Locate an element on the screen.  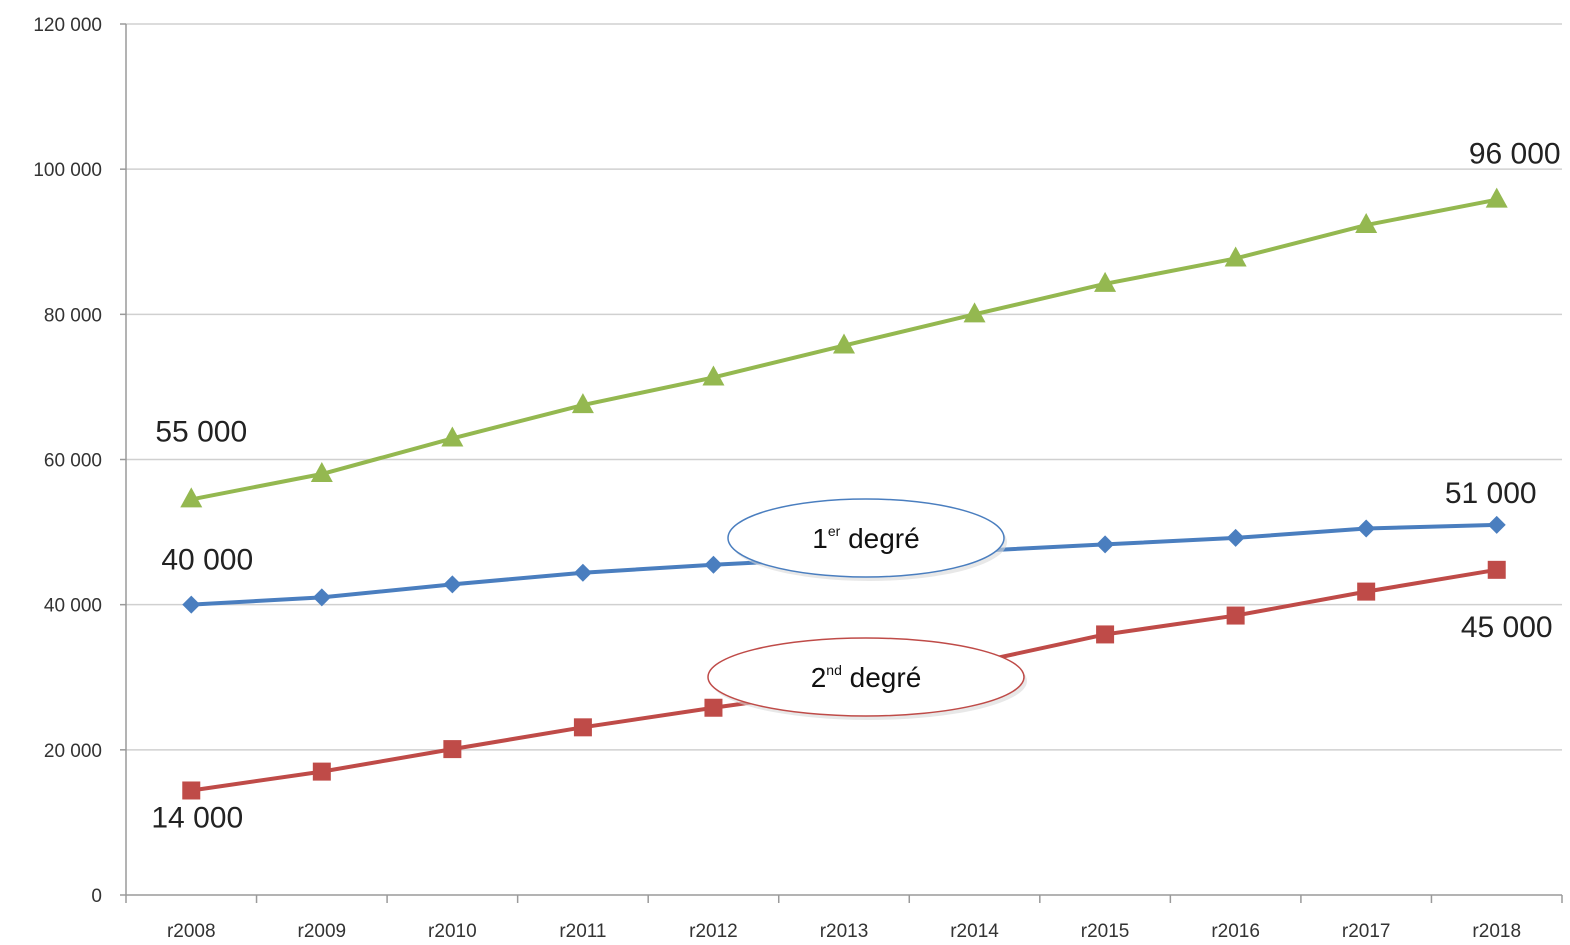
x-tick-label: r2011 is located at coordinates (582, 930).